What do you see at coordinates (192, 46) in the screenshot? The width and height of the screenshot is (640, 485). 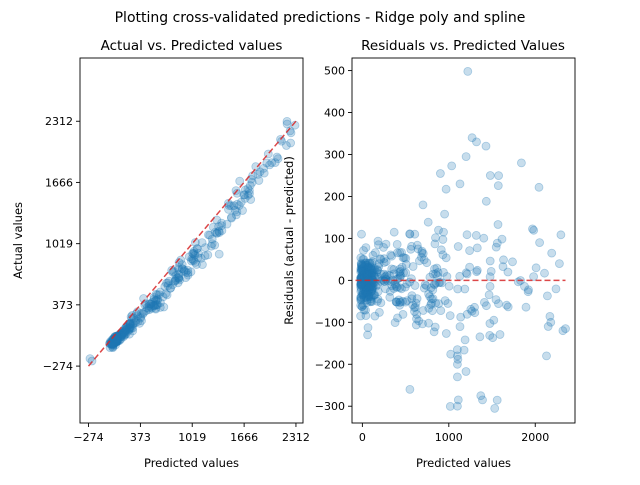 I see `left-chart-title: Actual vs. Predicted values` at bounding box center [192, 46].